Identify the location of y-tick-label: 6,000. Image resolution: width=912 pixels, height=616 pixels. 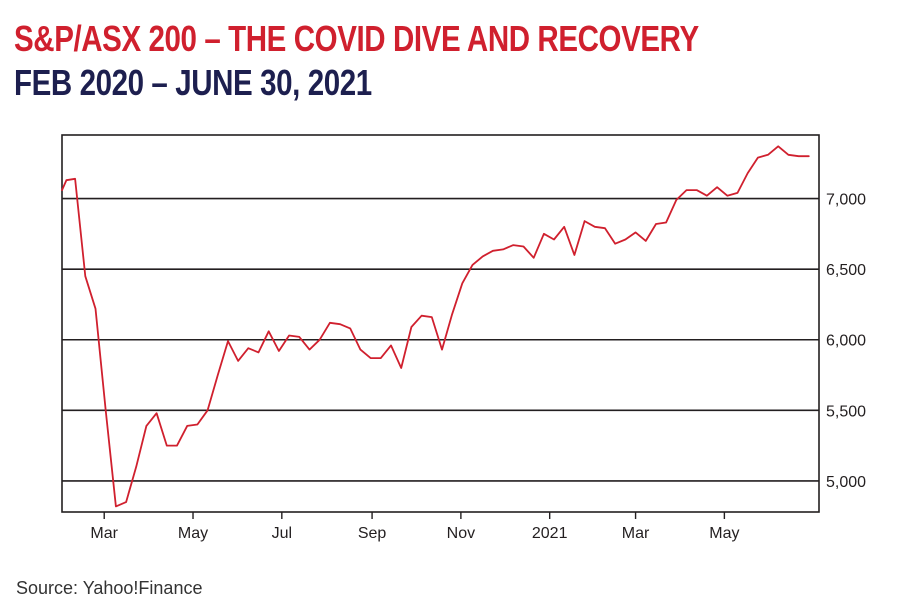
(846, 341).